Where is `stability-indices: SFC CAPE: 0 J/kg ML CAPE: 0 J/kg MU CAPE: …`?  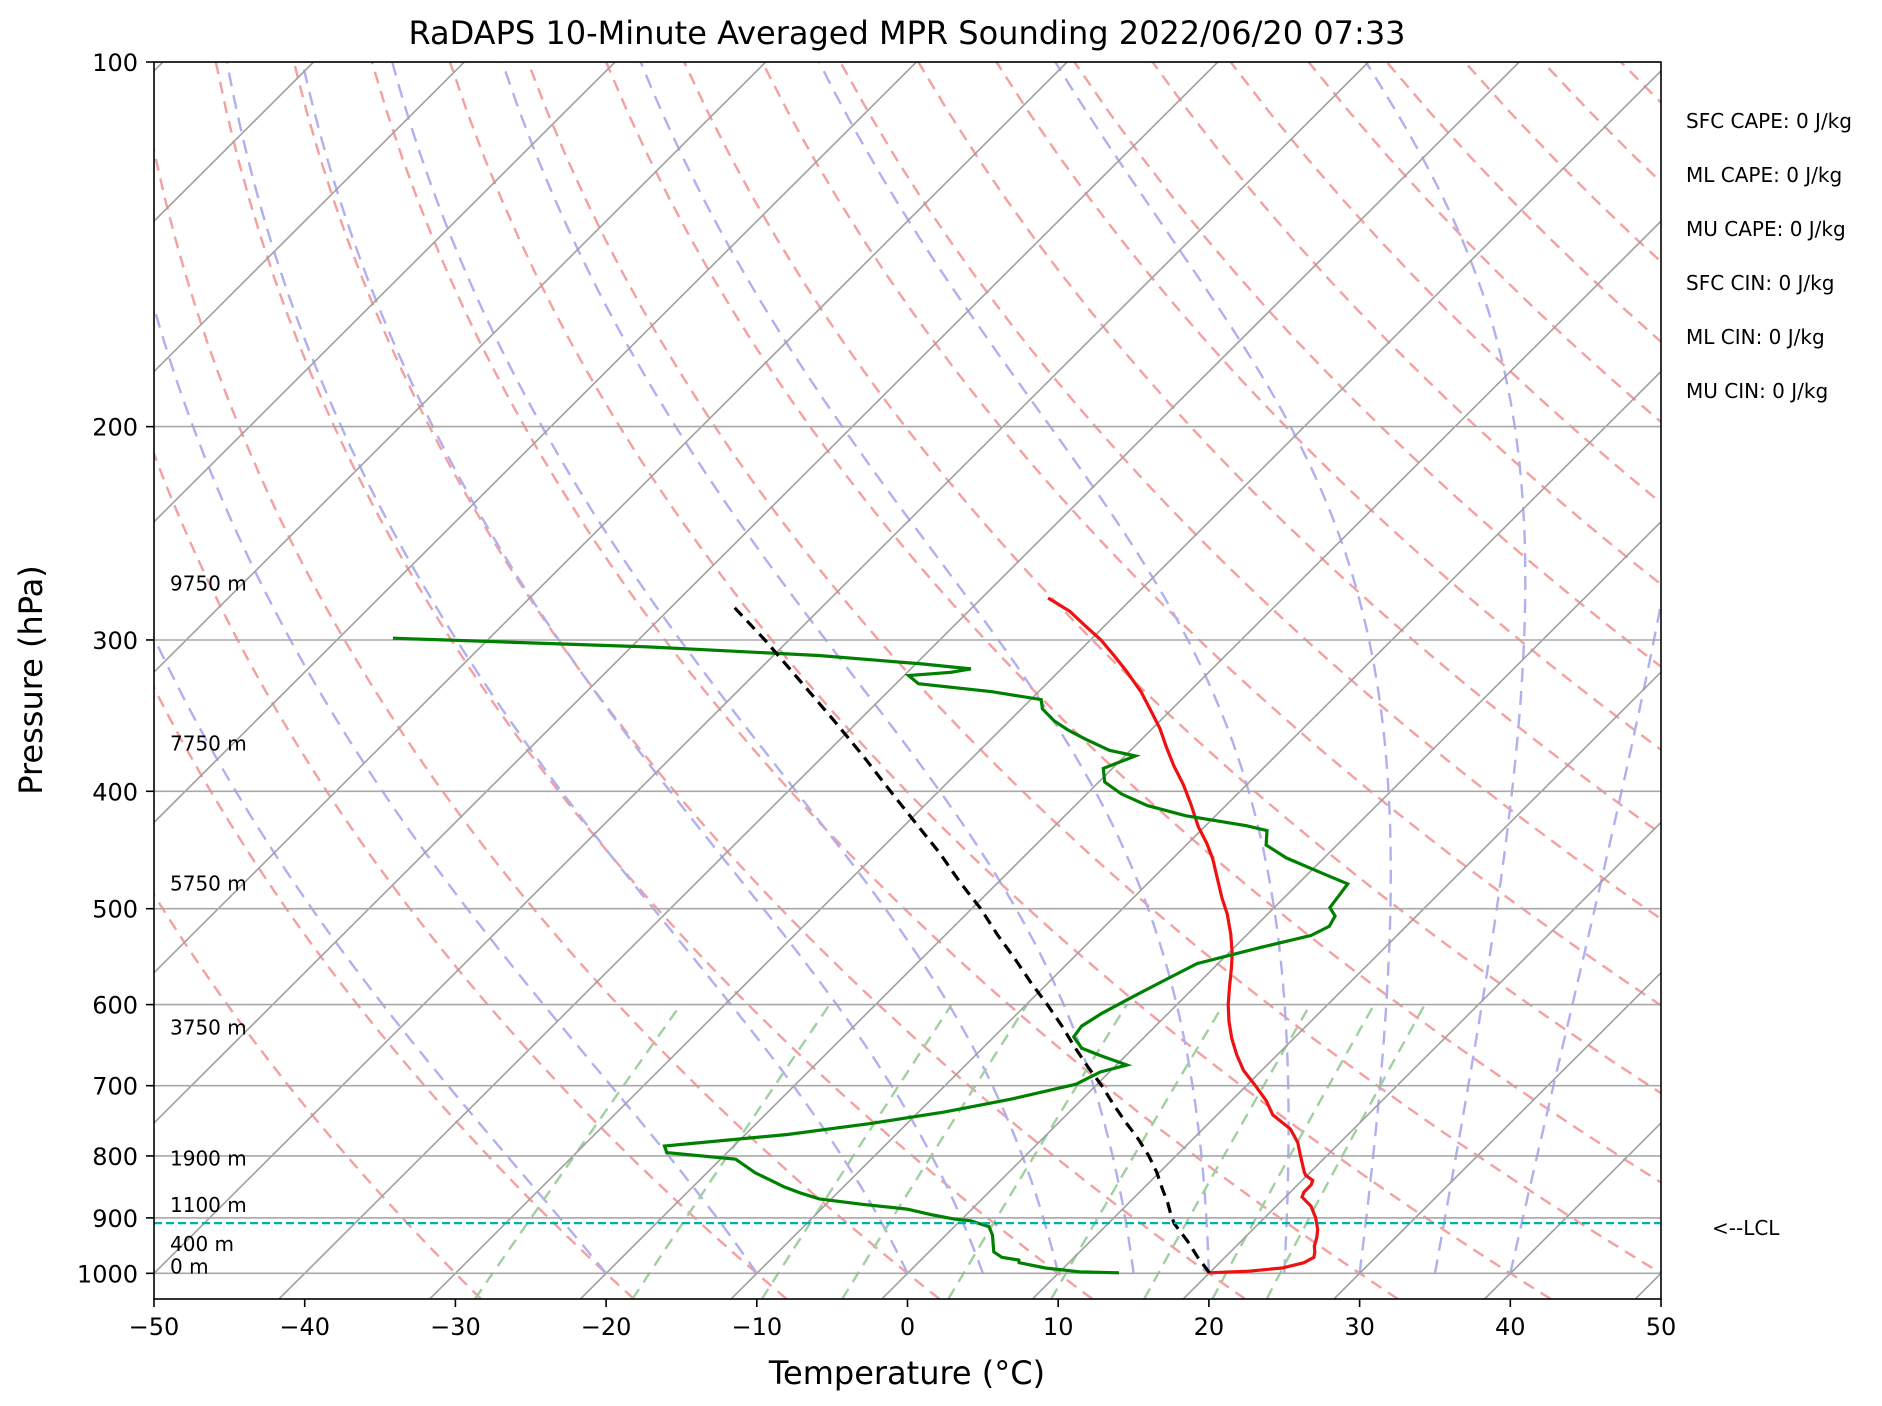
stability-indices: SFC CAPE: 0 J/kg ML CAPE: 0 J/kg MU CAPE: … is located at coordinates (1769, 256).